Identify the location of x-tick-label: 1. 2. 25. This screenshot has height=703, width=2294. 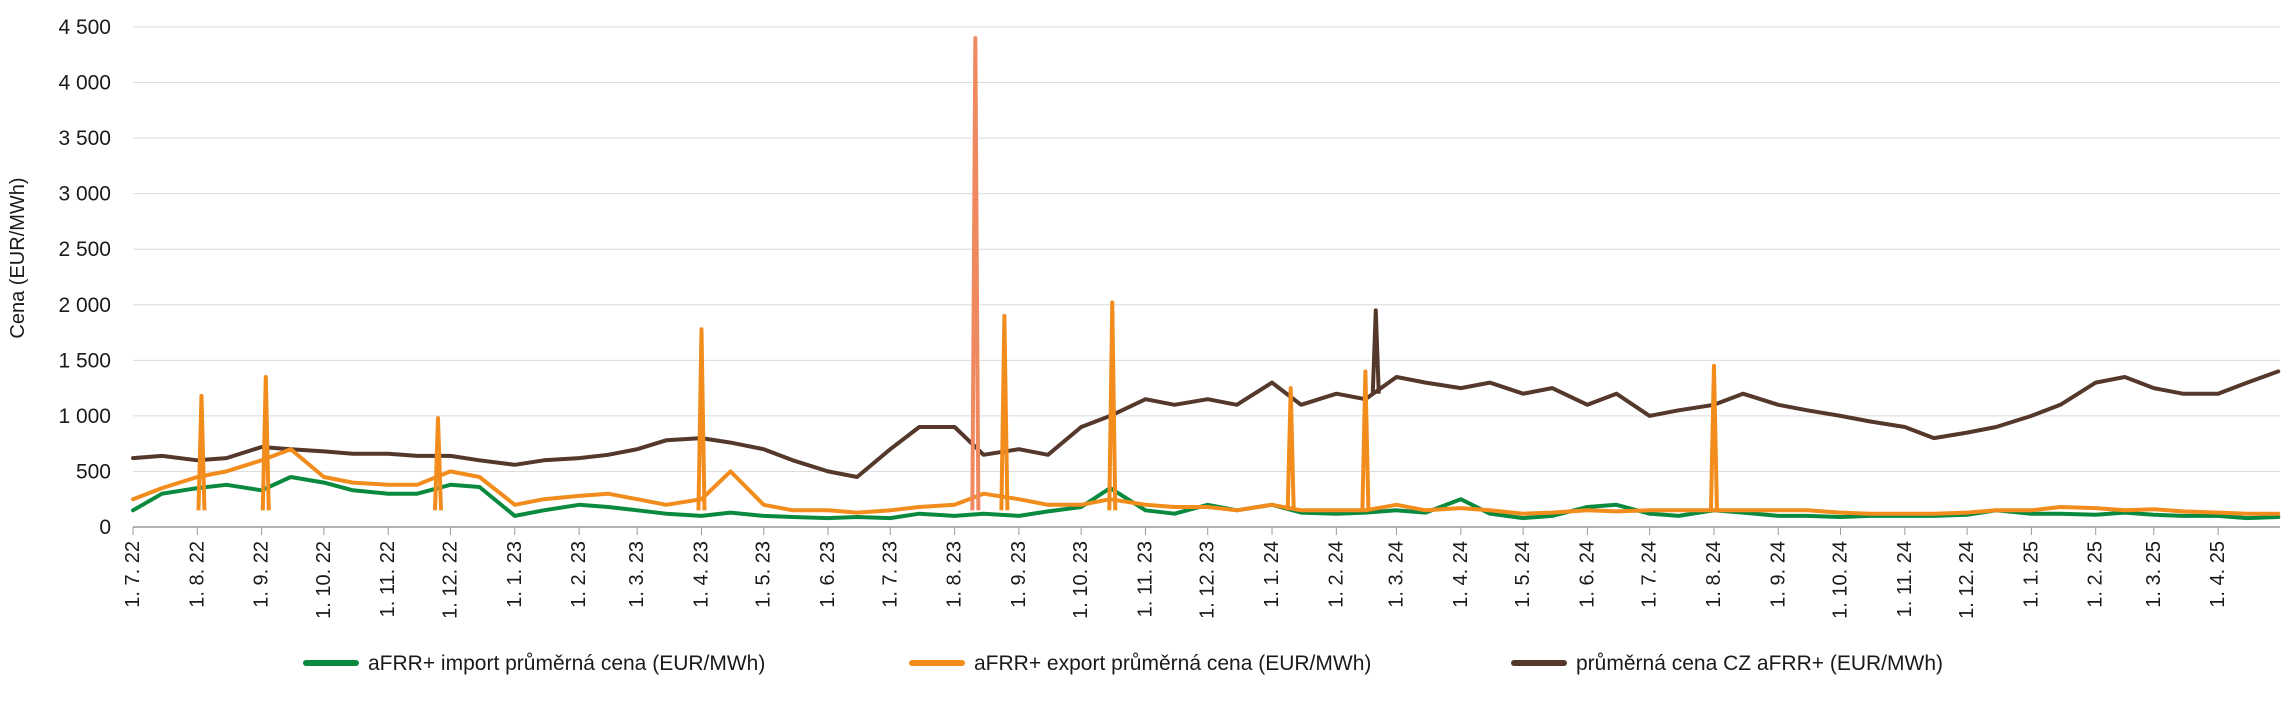
(2096, 574).